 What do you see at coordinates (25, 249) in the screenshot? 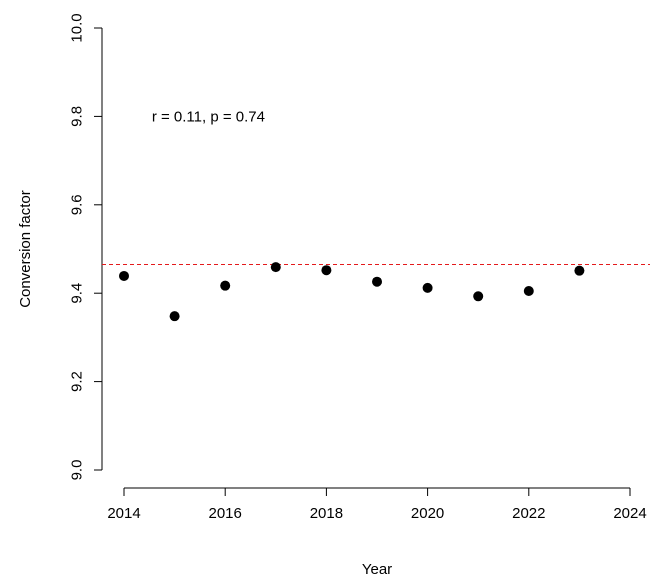
I see `y-axis-title: Conversion factor` at bounding box center [25, 249].